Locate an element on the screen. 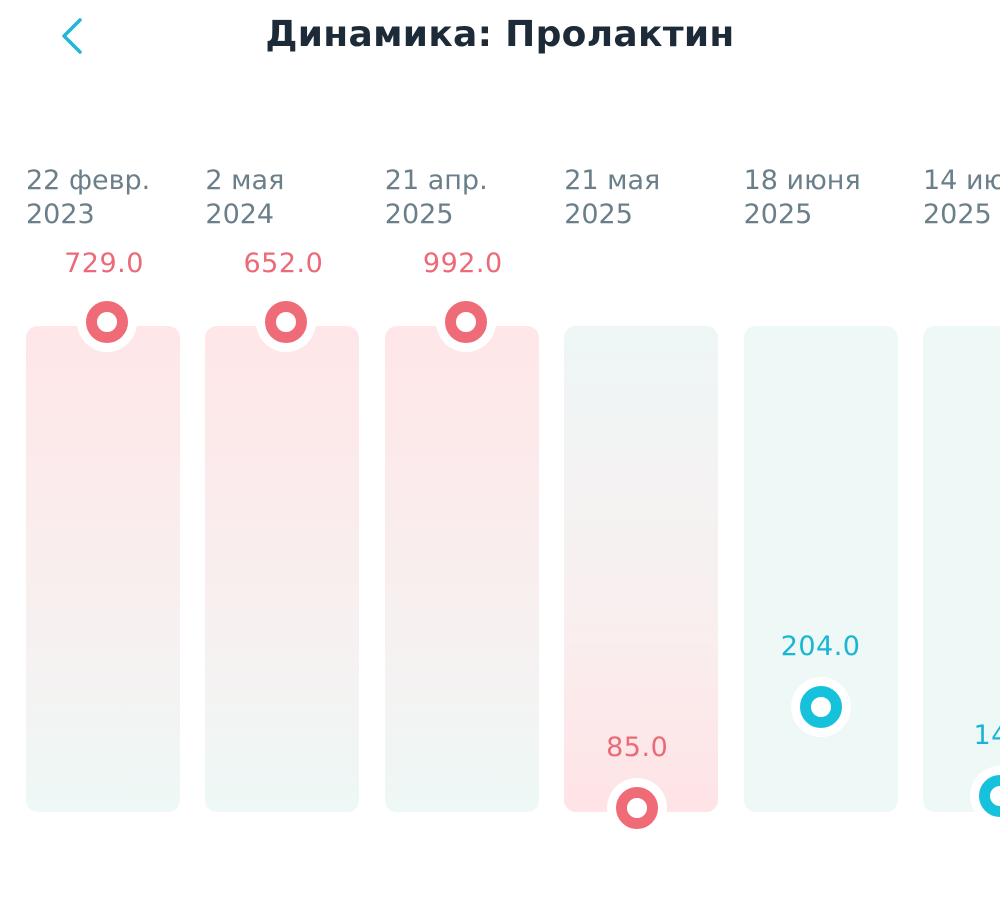 The width and height of the screenshot is (1000, 906). chevron-left-icon is located at coordinates (74, 36).